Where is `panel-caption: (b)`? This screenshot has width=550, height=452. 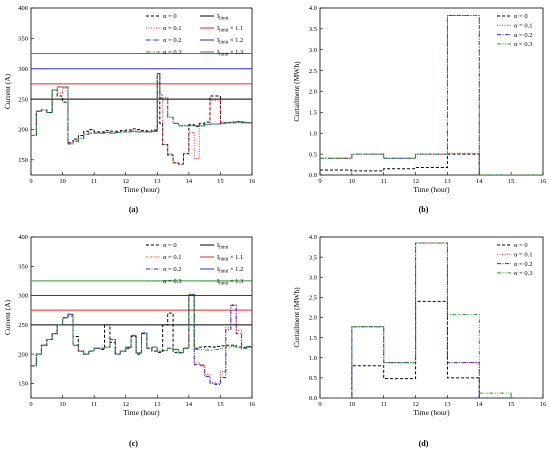 panel-caption: (b) is located at coordinates (424, 209).